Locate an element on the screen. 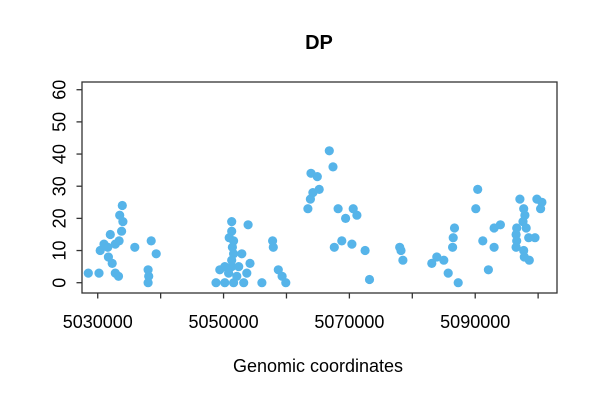 This screenshot has width=600, height=405. y-tick-label: 50 is located at coordinates (60, 122).